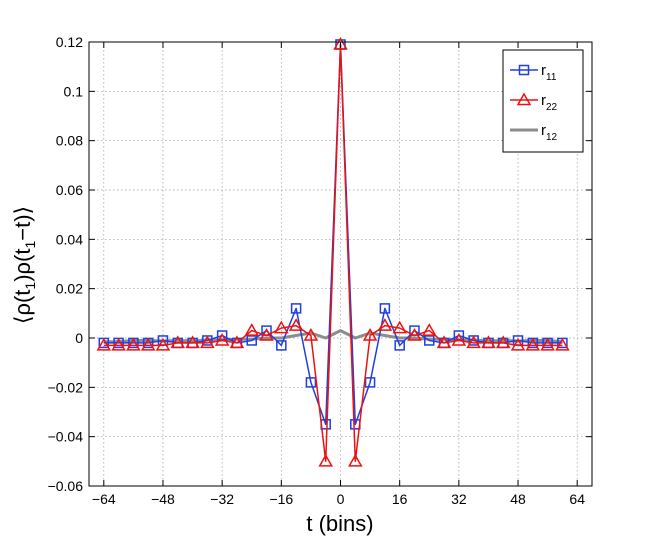 The width and height of the screenshot is (654, 545). Describe the element at coordinates (549, 72) in the screenshot. I see `legend-label: r11` at that location.